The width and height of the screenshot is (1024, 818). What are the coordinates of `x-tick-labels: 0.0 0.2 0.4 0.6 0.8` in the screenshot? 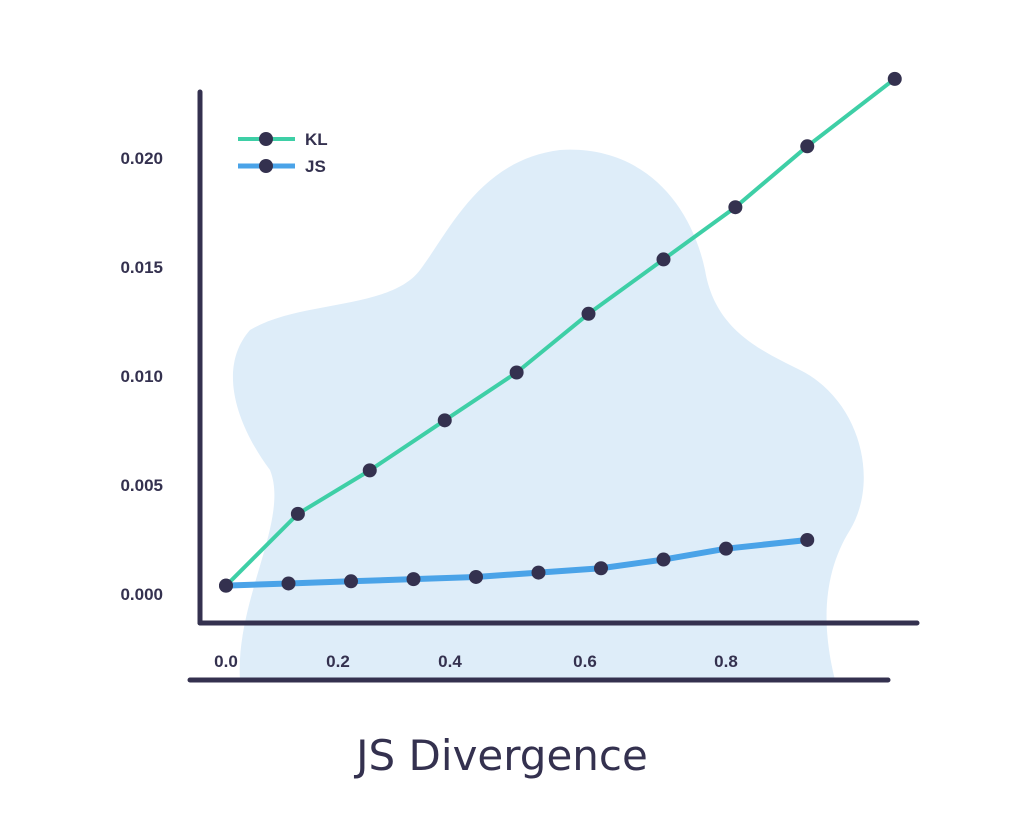 It's located at (476, 661).